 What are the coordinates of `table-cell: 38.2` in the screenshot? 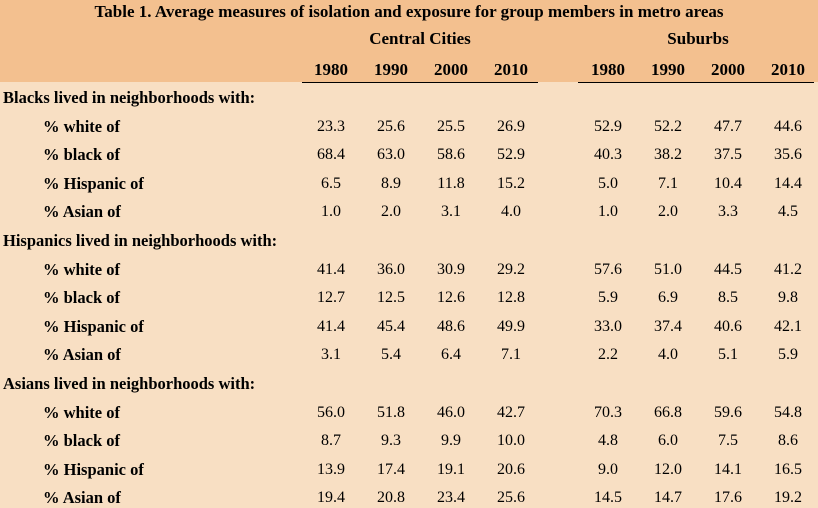 It's located at (668, 154).